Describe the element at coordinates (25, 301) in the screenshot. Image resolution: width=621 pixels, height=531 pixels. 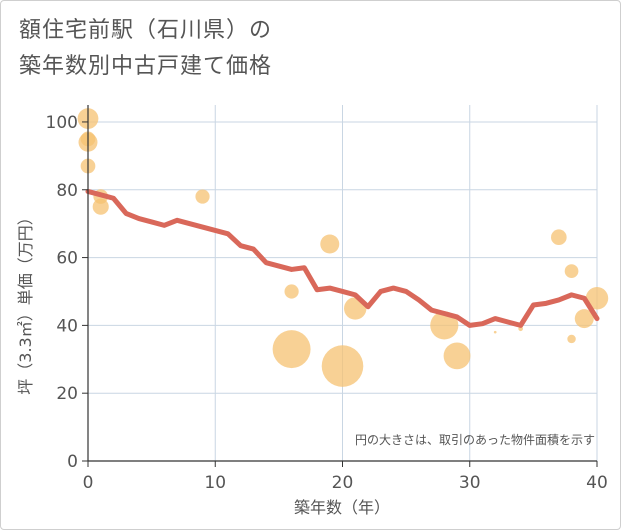
I see `y-axis-label: 坪（3.3㎡）単価（万円）` at that location.